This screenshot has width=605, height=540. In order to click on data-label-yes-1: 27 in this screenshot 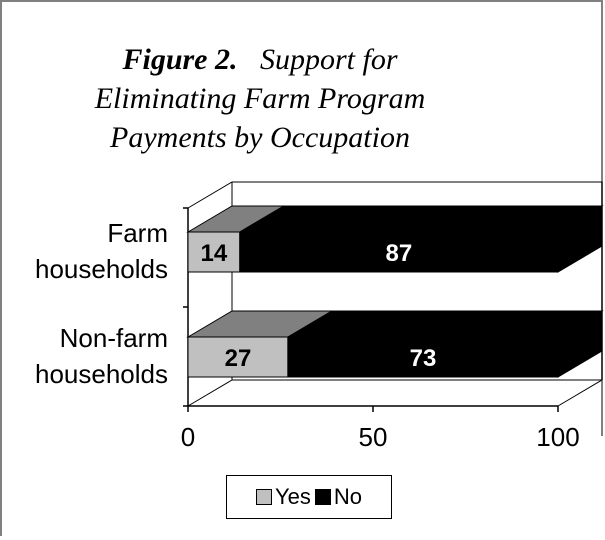, I will do `click(238, 358)`.